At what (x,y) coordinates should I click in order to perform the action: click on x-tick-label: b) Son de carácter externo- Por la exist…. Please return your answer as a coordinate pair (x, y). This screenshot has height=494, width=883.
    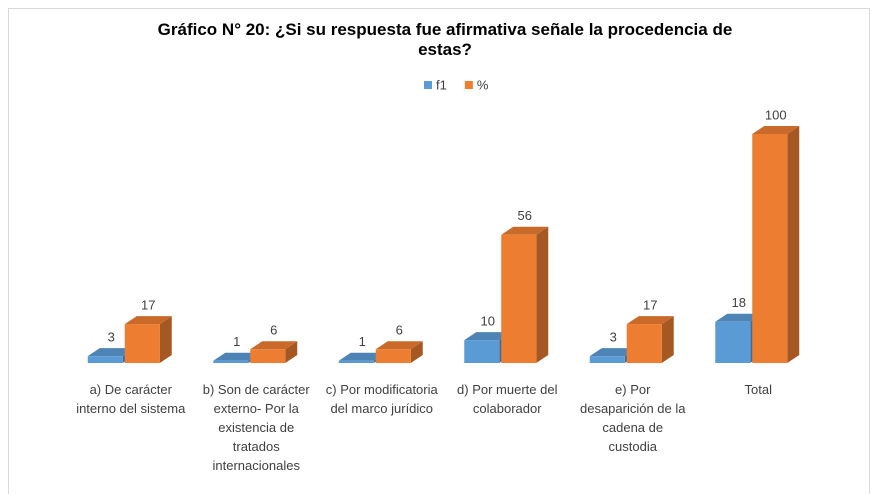
    Looking at the image, I should click on (256, 427).